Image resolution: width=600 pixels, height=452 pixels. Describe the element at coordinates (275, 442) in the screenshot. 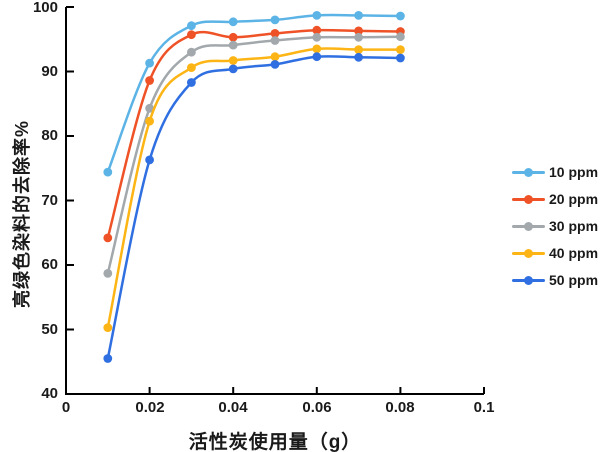

I see `x-axis-title: 活性炭使用量（g）` at that location.